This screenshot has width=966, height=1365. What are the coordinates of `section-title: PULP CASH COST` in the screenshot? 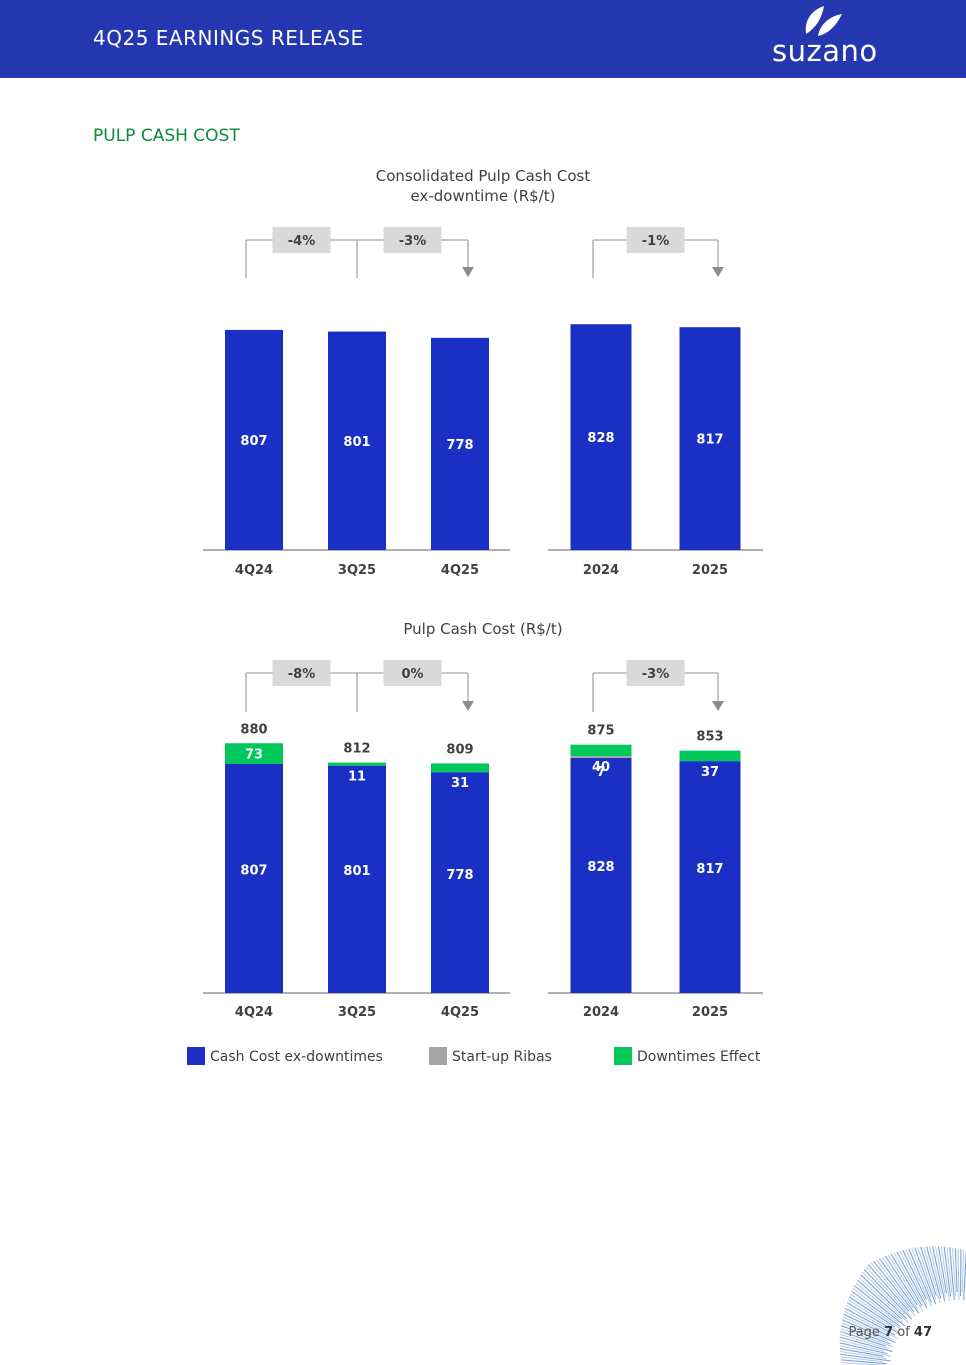 It's located at (166, 136).